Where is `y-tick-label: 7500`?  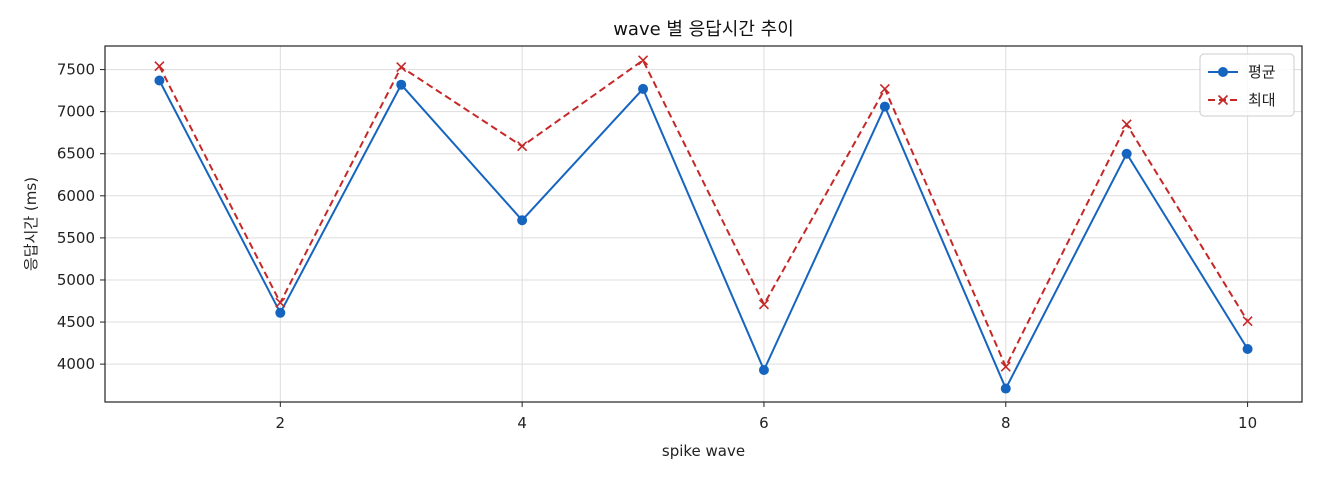 y-tick-label: 7500 is located at coordinates (76, 70).